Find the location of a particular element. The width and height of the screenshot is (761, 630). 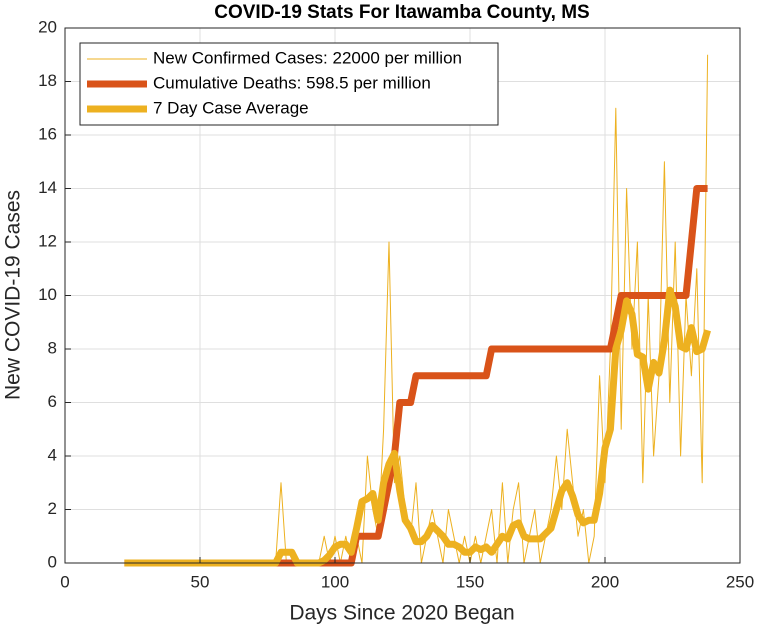

y-tick-label: 16 is located at coordinates (47, 133).